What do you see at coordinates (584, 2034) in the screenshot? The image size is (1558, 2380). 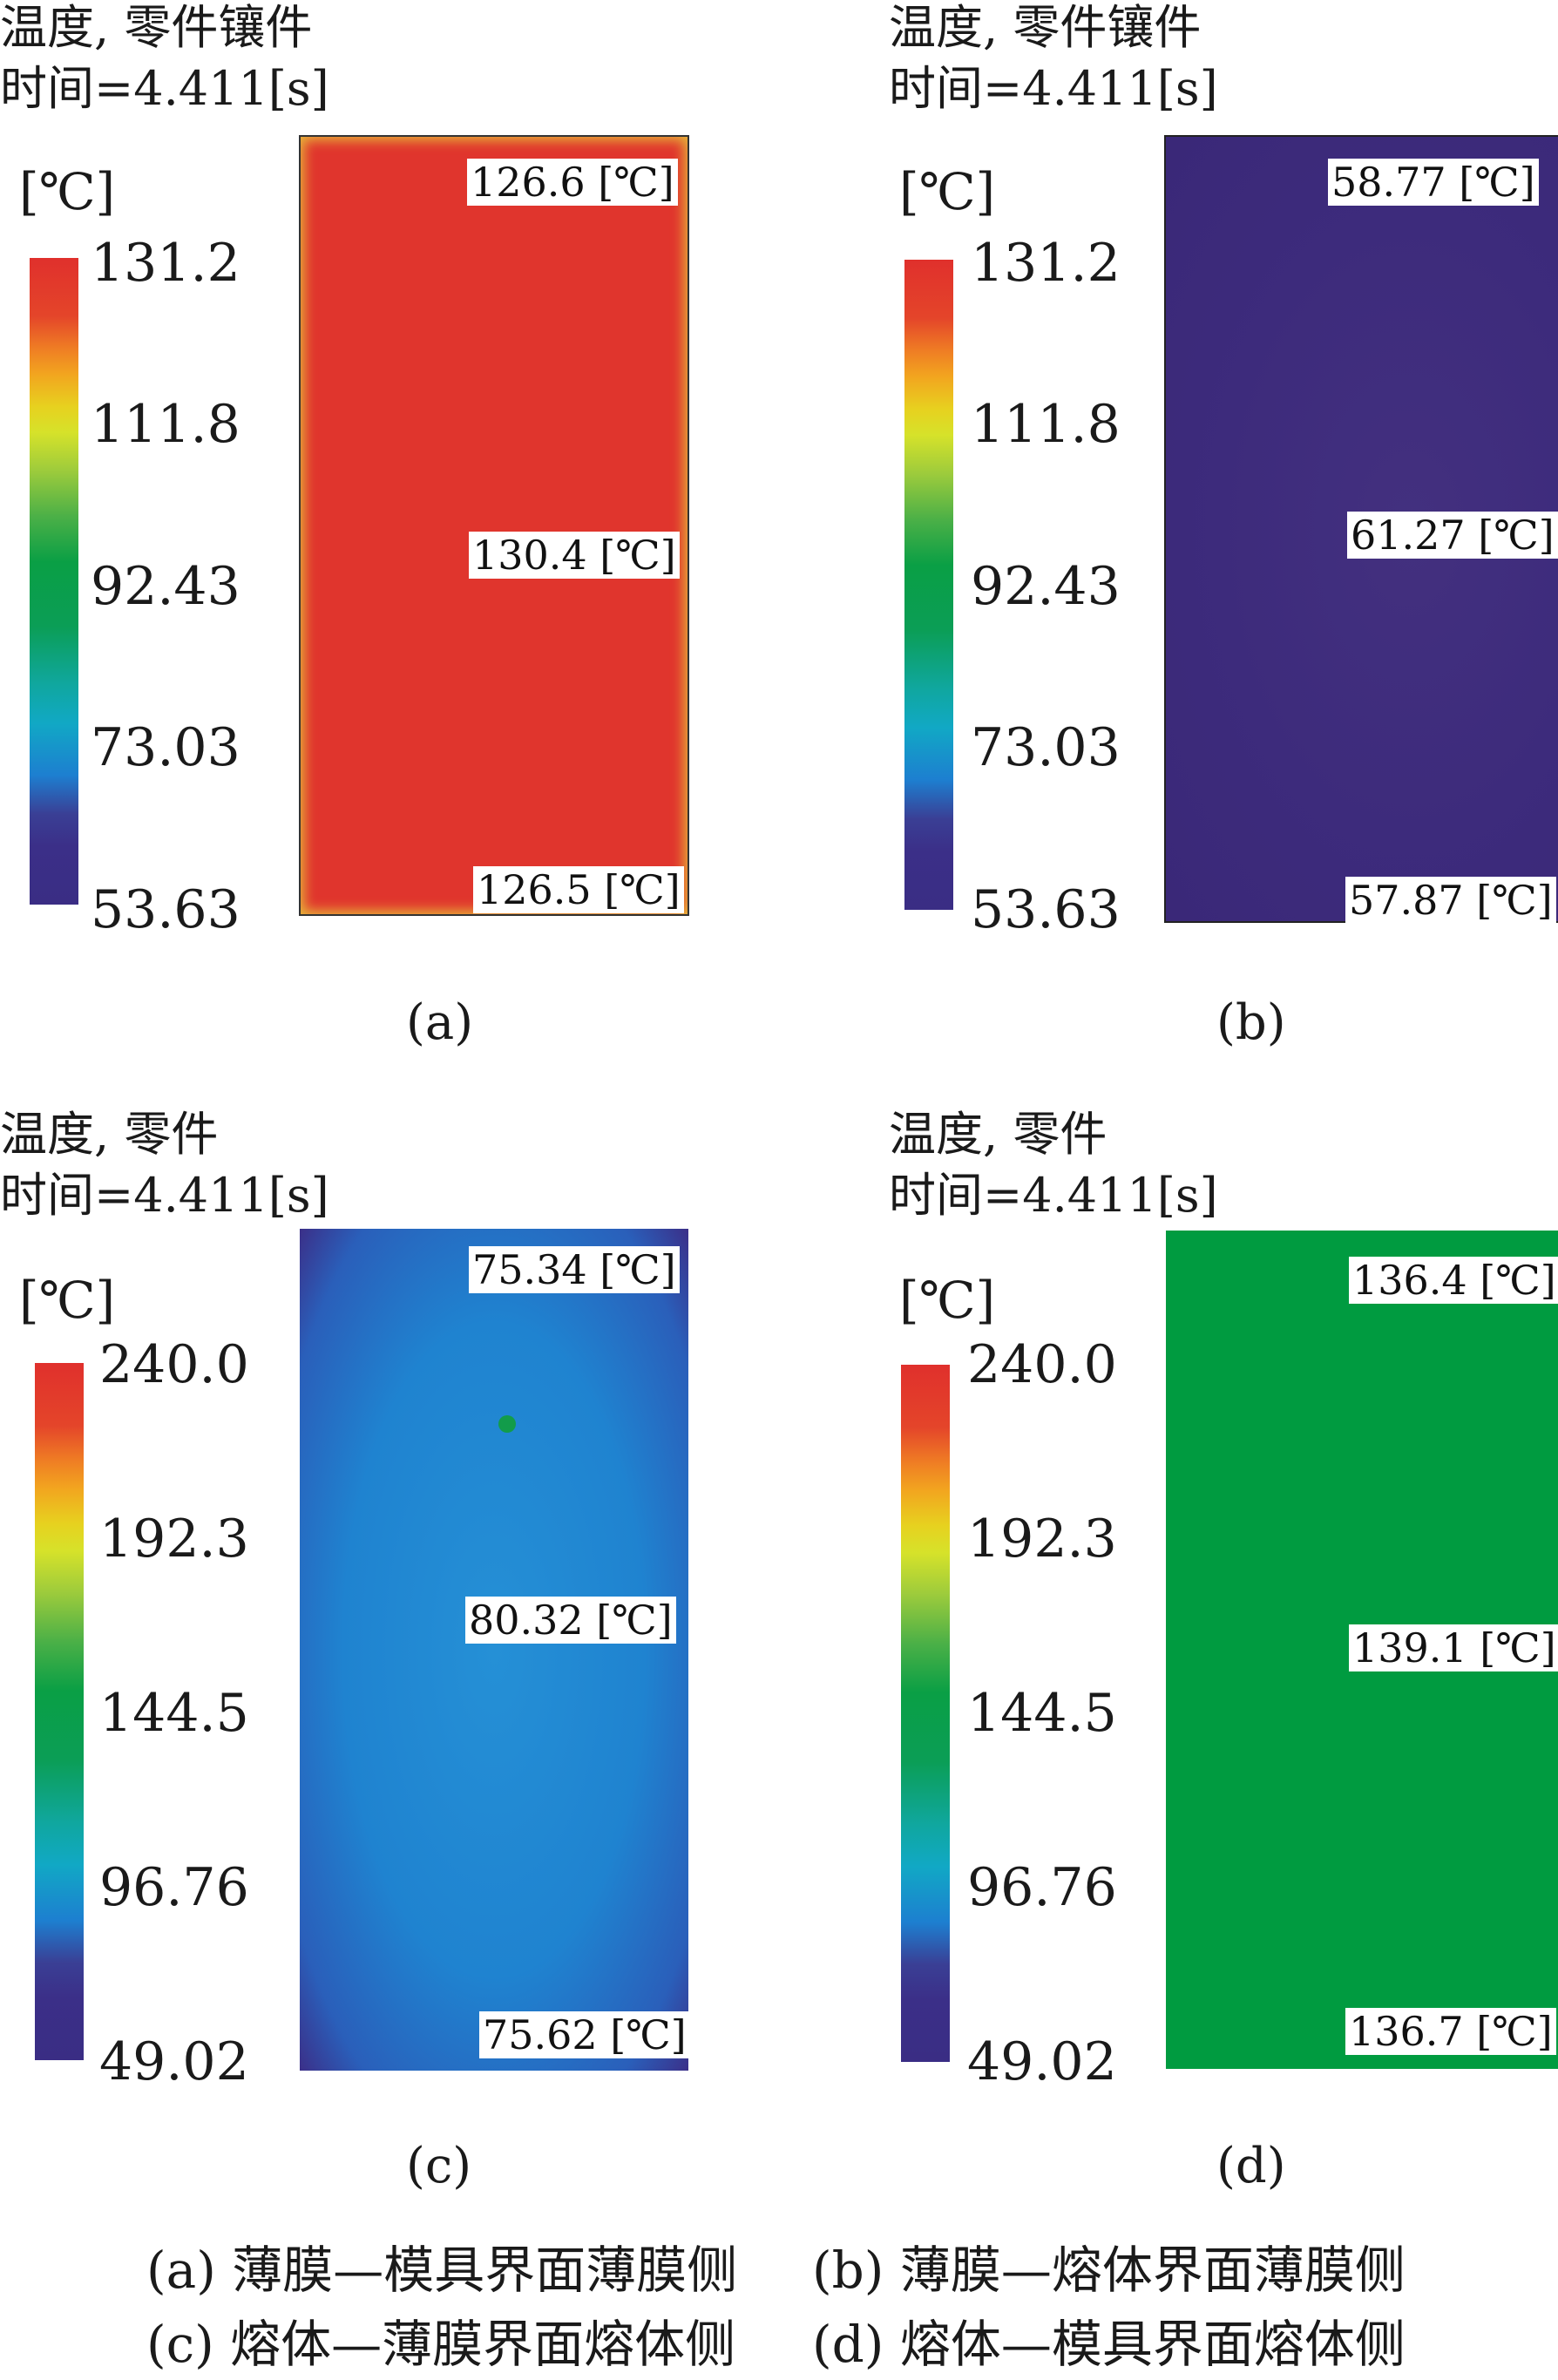 I see `panel-c-label-bot: 75.62 [℃]` at bounding box center [584, 2034].